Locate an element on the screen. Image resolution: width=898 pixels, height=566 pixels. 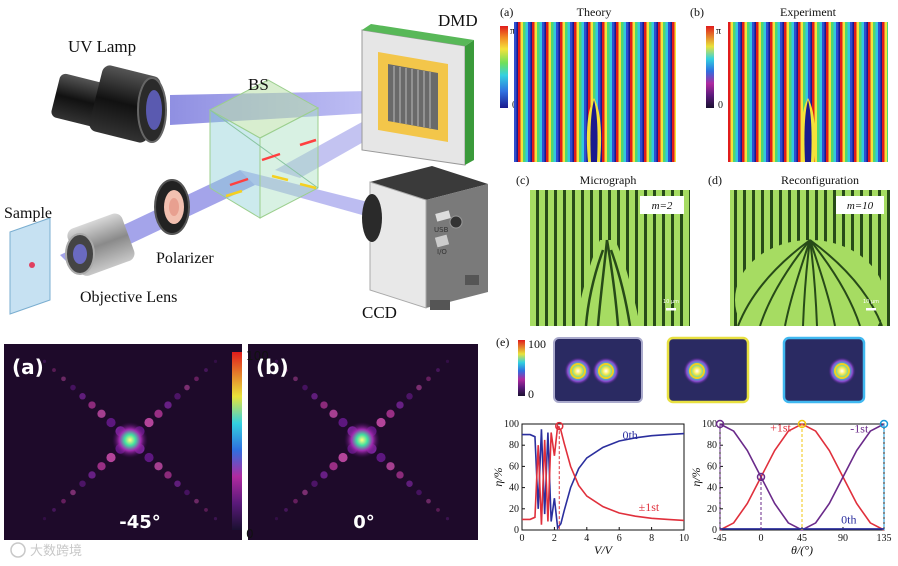
chart1-xlabel: V/V is located at coordinates (604, 550).